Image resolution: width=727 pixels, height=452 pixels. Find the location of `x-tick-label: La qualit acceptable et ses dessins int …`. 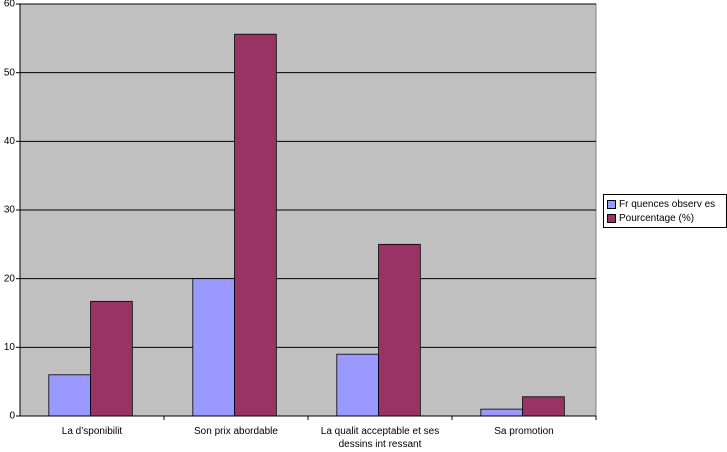

x-tick-label: La qualit acceptable et ses dessins int … is located at coordinates (380, 438).